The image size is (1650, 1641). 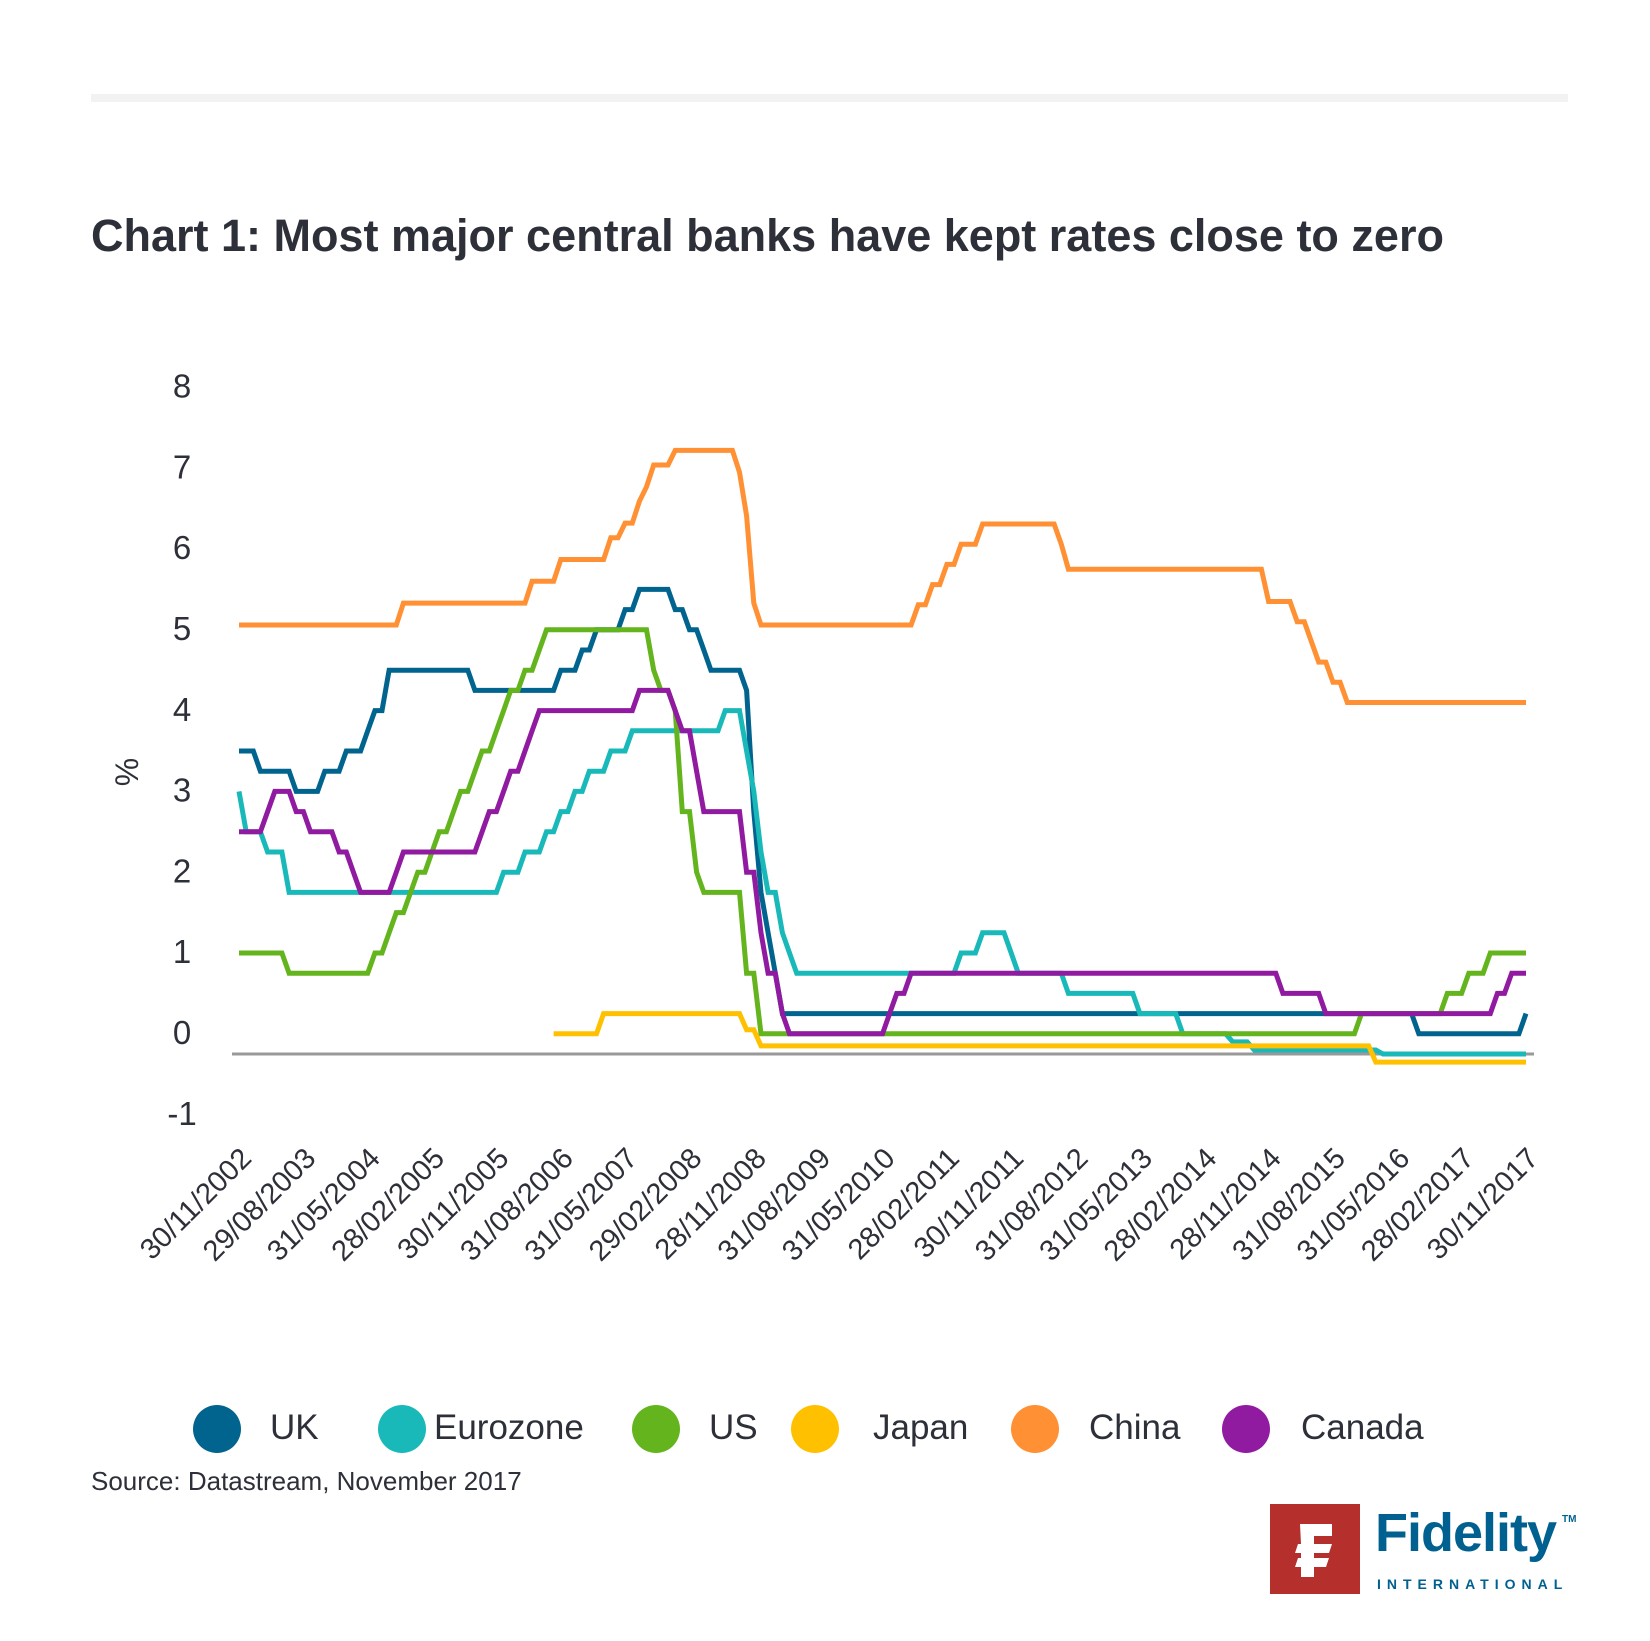 What do you see at coordinates (733, 1427) in the screenshot?
I see `legend-label: US` at bounding box center [733, 1427].